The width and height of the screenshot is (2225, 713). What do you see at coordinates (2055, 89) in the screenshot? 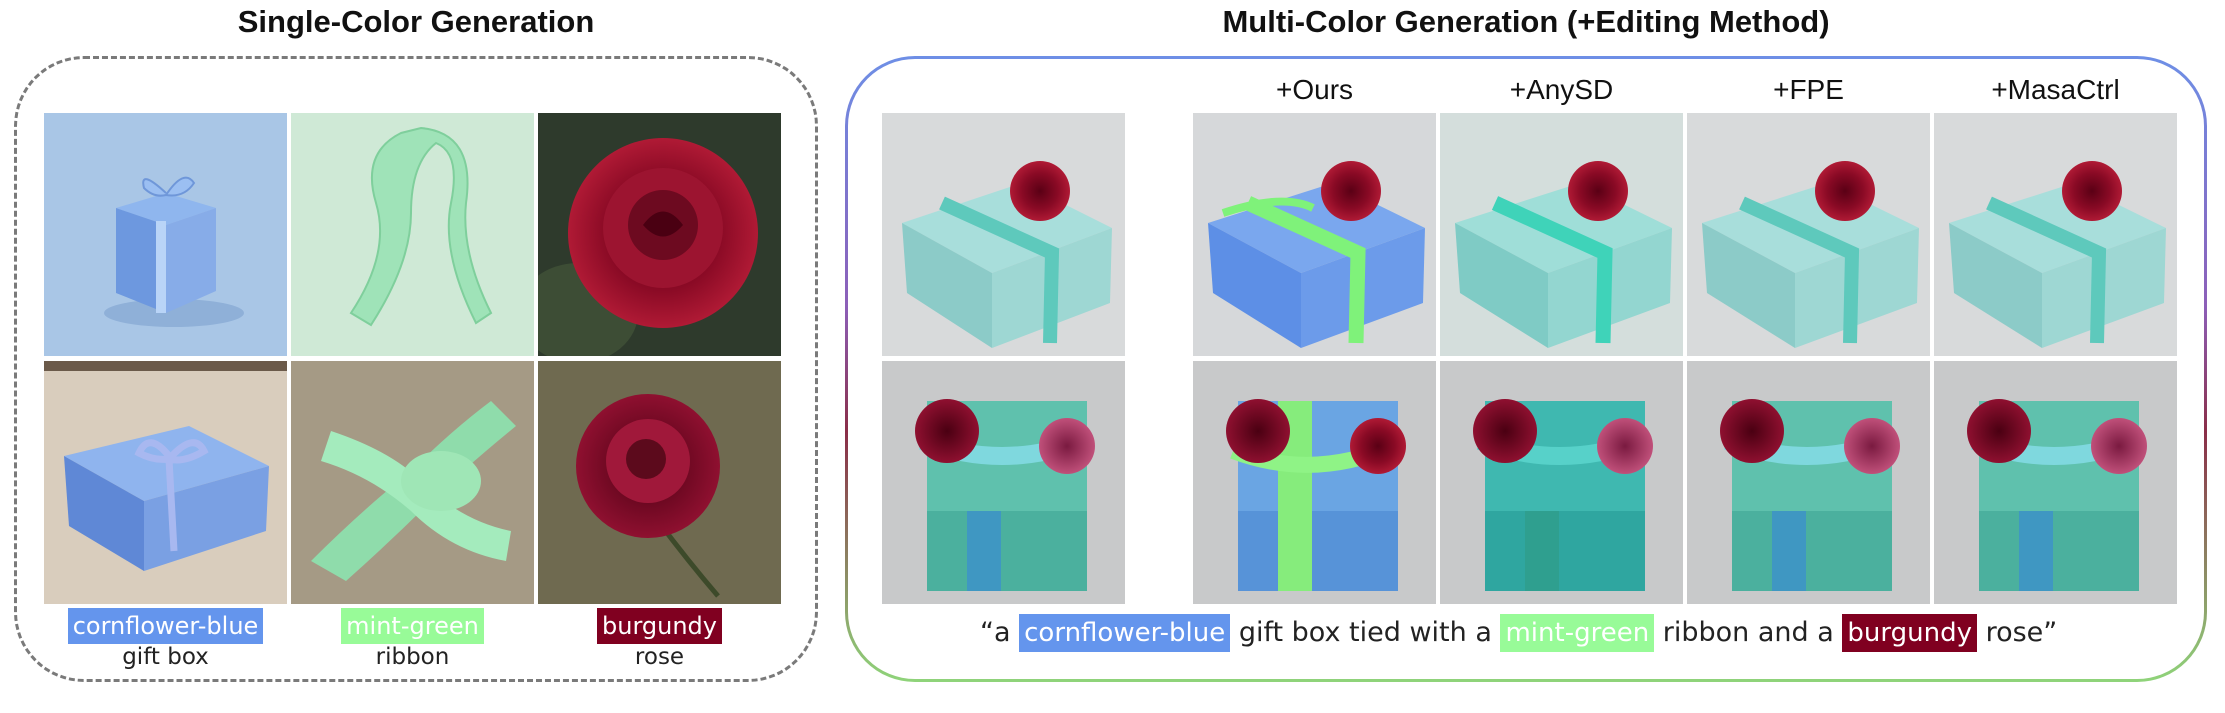
I see `method-label-masactrl: +MasaCtrl` at bounding box center [2055, 89].